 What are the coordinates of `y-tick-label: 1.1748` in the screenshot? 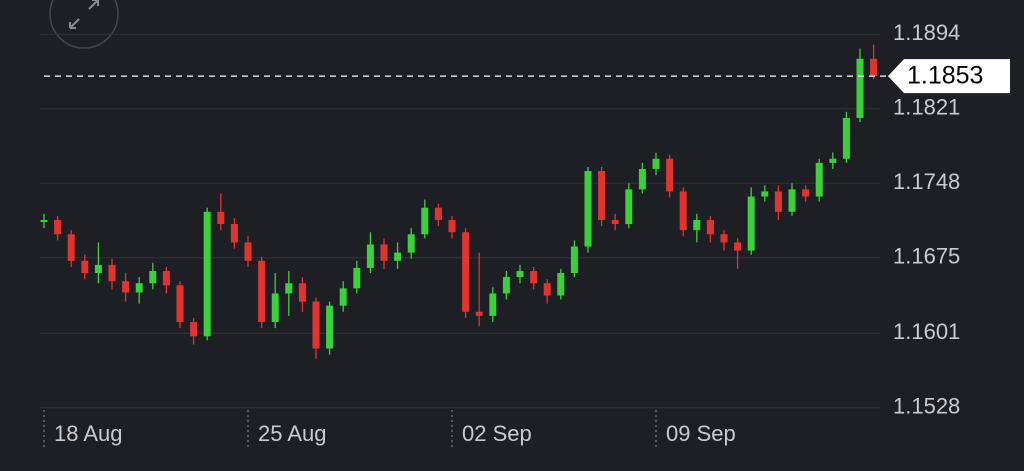 It's located at (926, 181).